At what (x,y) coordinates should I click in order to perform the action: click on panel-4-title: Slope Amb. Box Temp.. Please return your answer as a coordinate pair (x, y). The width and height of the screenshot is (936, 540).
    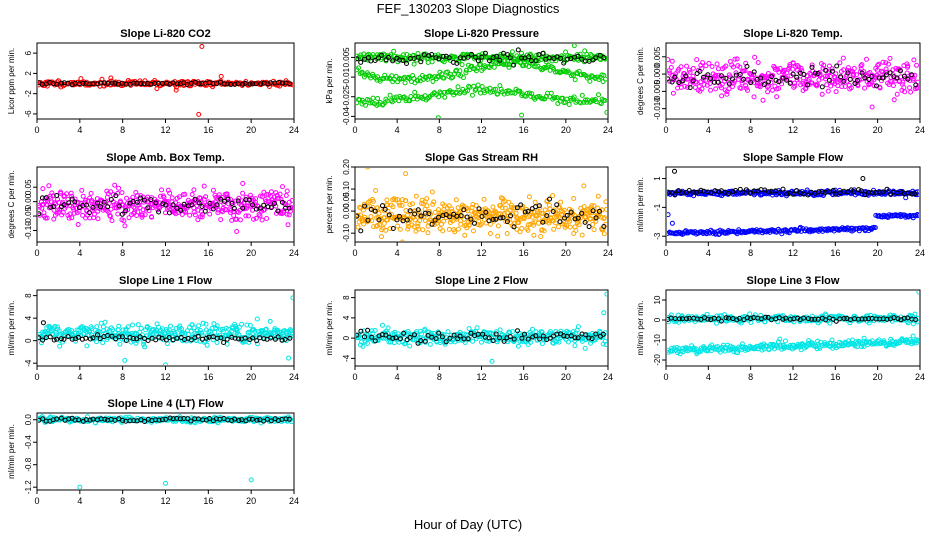
    Looking at the image, I should click on (165, 158).